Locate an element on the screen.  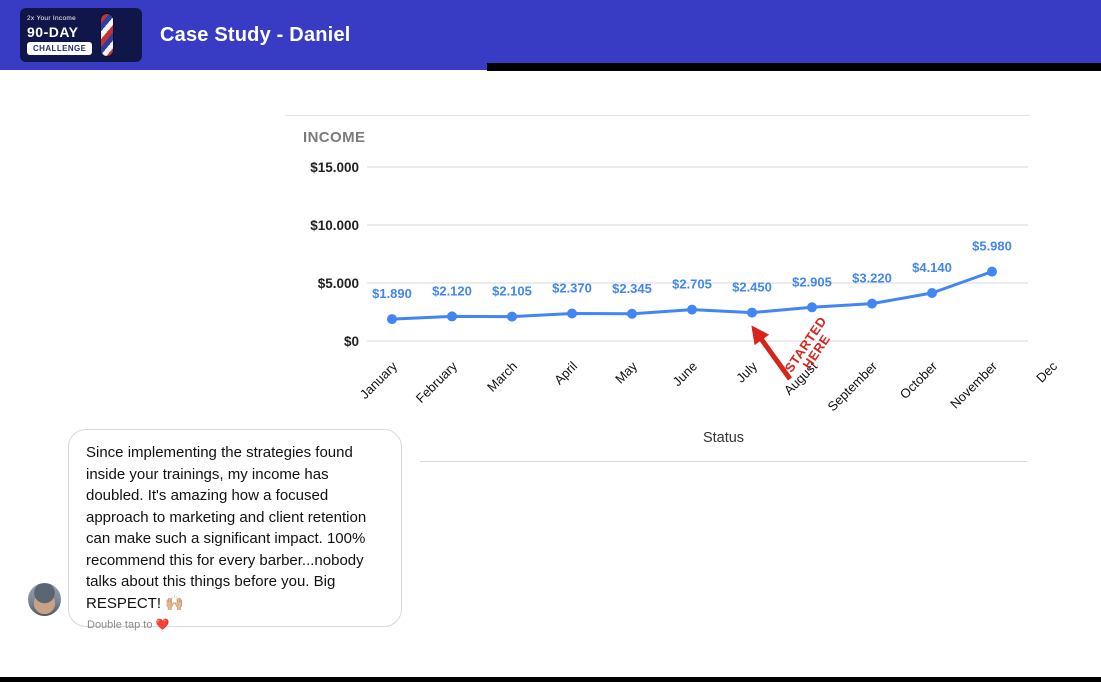
svg-text: $5.980 is located at coordinates (992, 246).